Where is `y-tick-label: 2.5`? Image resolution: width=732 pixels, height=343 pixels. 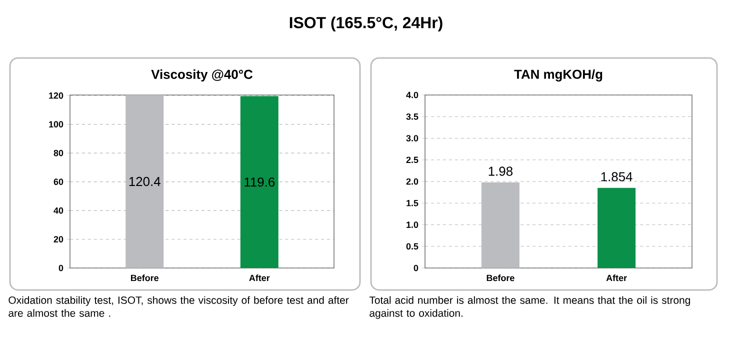 y-tick-label: 2.5 is located at coordinates (412, 160).